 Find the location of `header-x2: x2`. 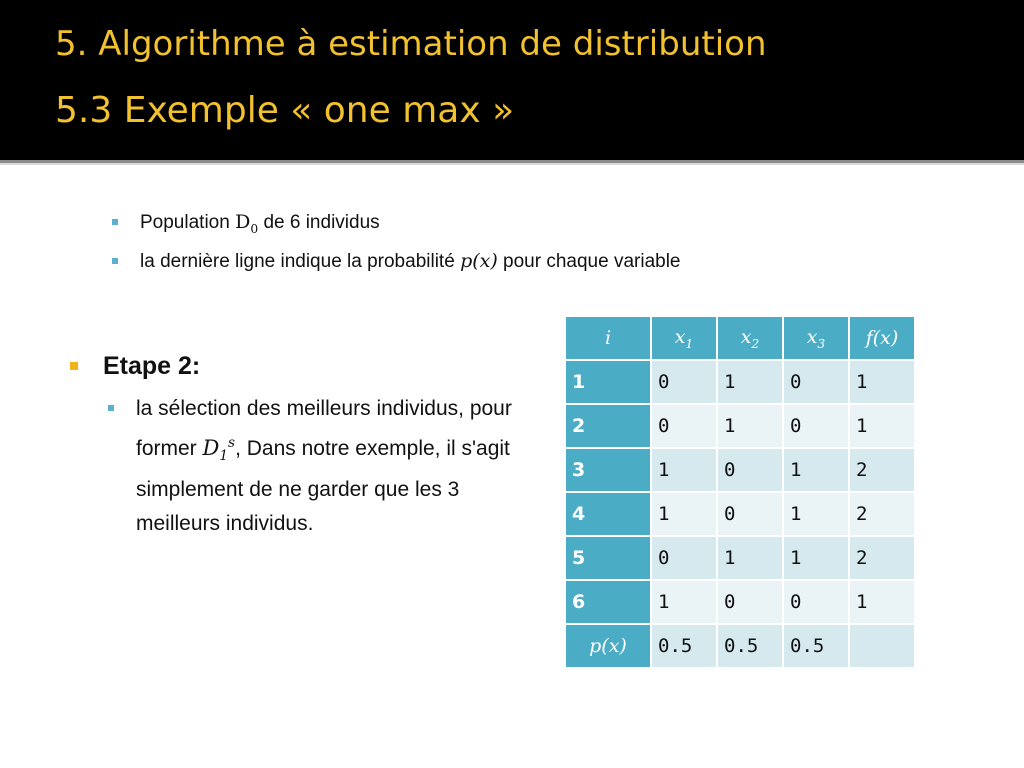

header-x2: x2 is located at coordinates (750, 338).